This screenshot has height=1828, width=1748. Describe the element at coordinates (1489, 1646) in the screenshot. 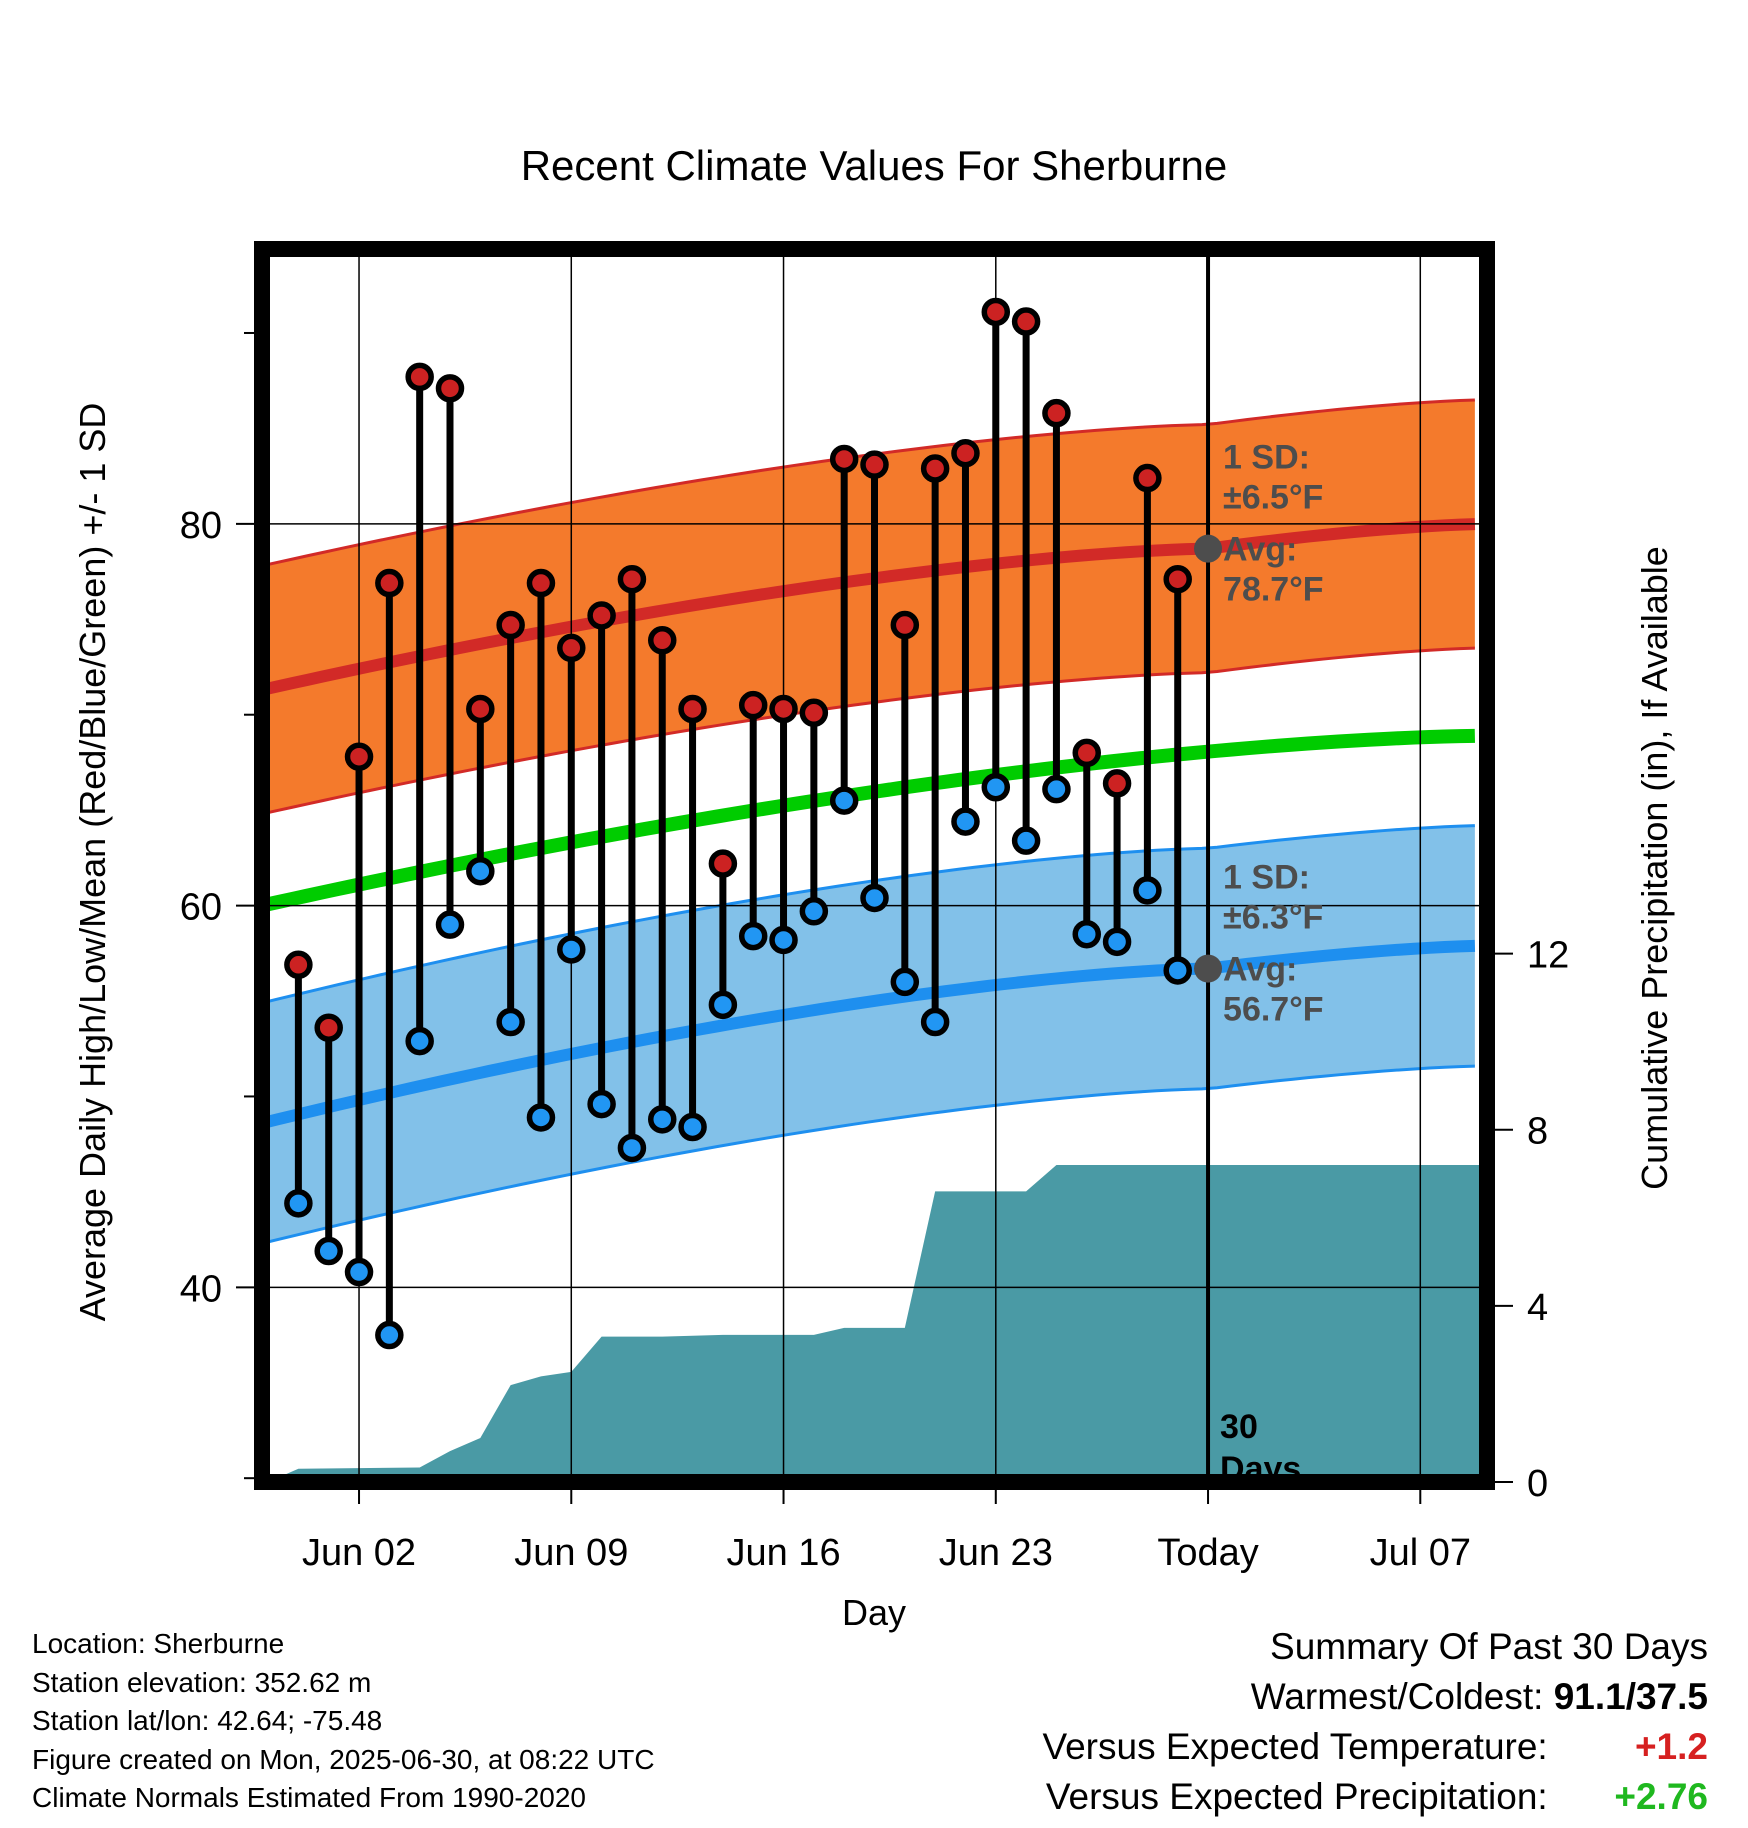

I see `summary-title: Summary Of Past 30 Days` at that location.